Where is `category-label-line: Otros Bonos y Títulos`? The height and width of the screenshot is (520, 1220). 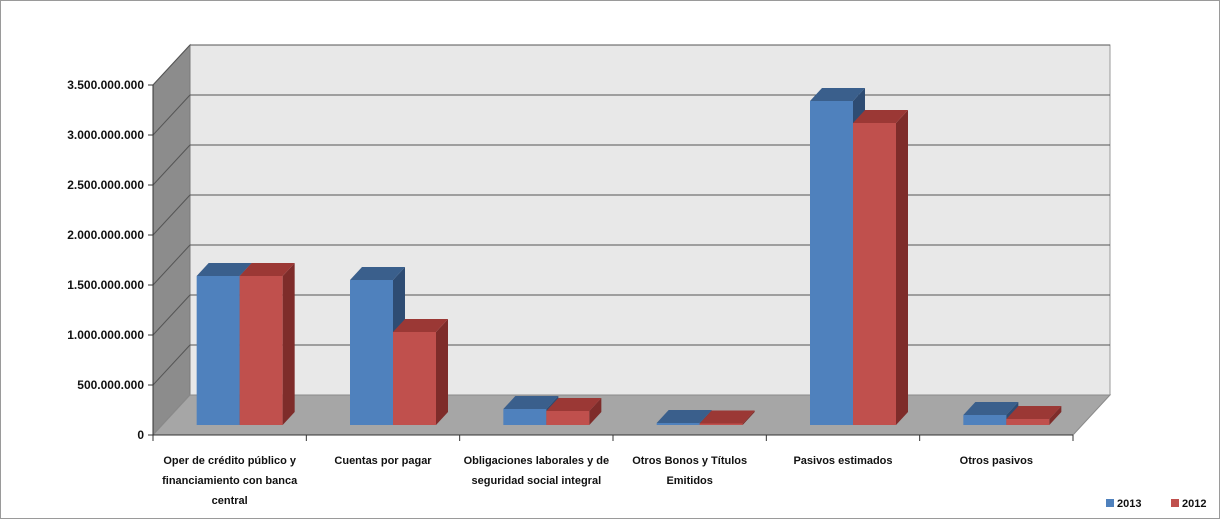 category-label-line: Otros Bonos y Títulos is located at coordinates (689, 461).